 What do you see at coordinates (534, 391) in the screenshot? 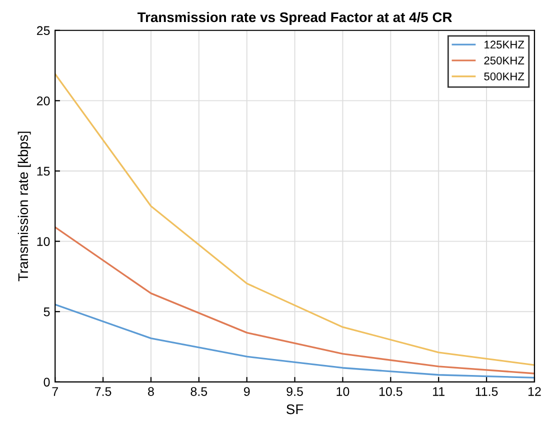
I see `x-tick-label: 12` at bounding box center [534, 391].